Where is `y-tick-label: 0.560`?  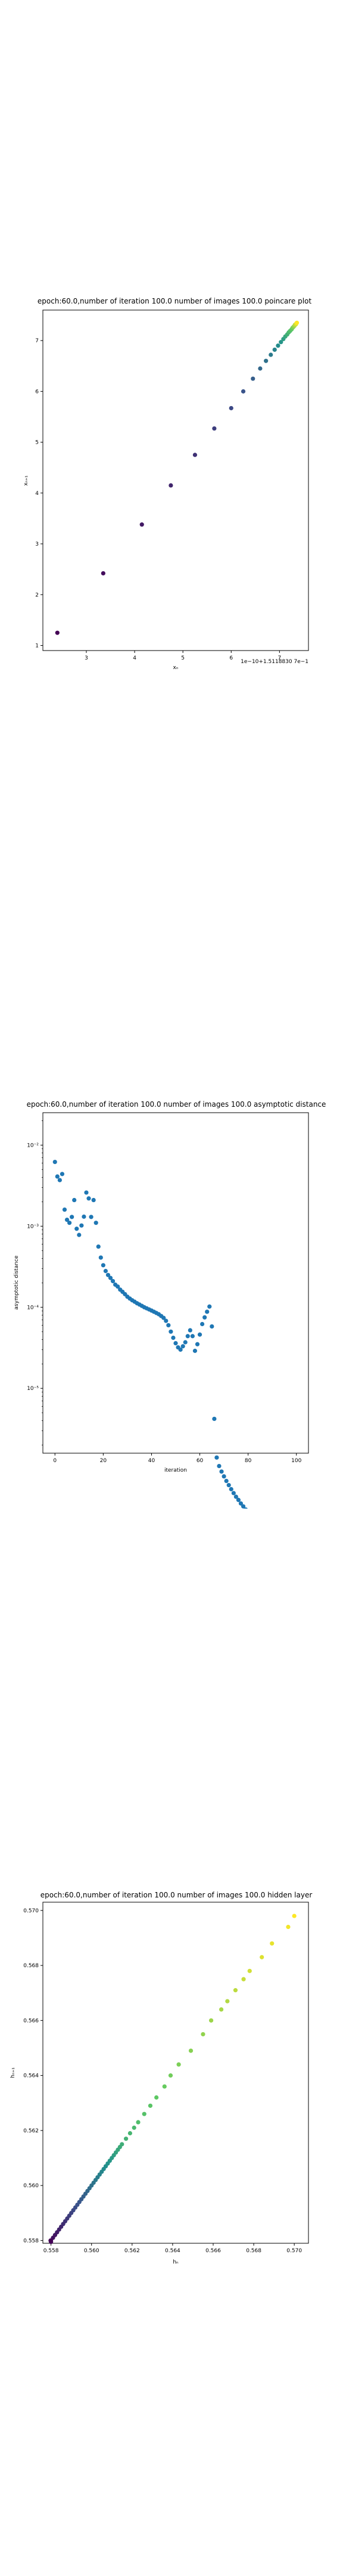 y-tick-label: 0.560 is located at coordinates (31, 2186).